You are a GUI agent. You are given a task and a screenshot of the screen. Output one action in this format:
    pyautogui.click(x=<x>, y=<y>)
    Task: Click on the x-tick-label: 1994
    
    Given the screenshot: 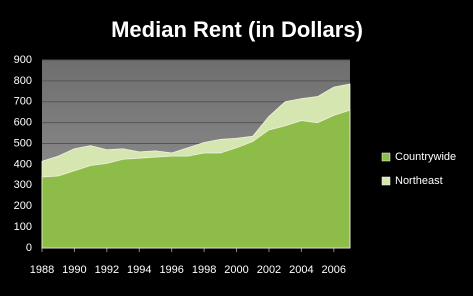 What is the action you would take?
    pyautogui.click(x=139, y=270)
    